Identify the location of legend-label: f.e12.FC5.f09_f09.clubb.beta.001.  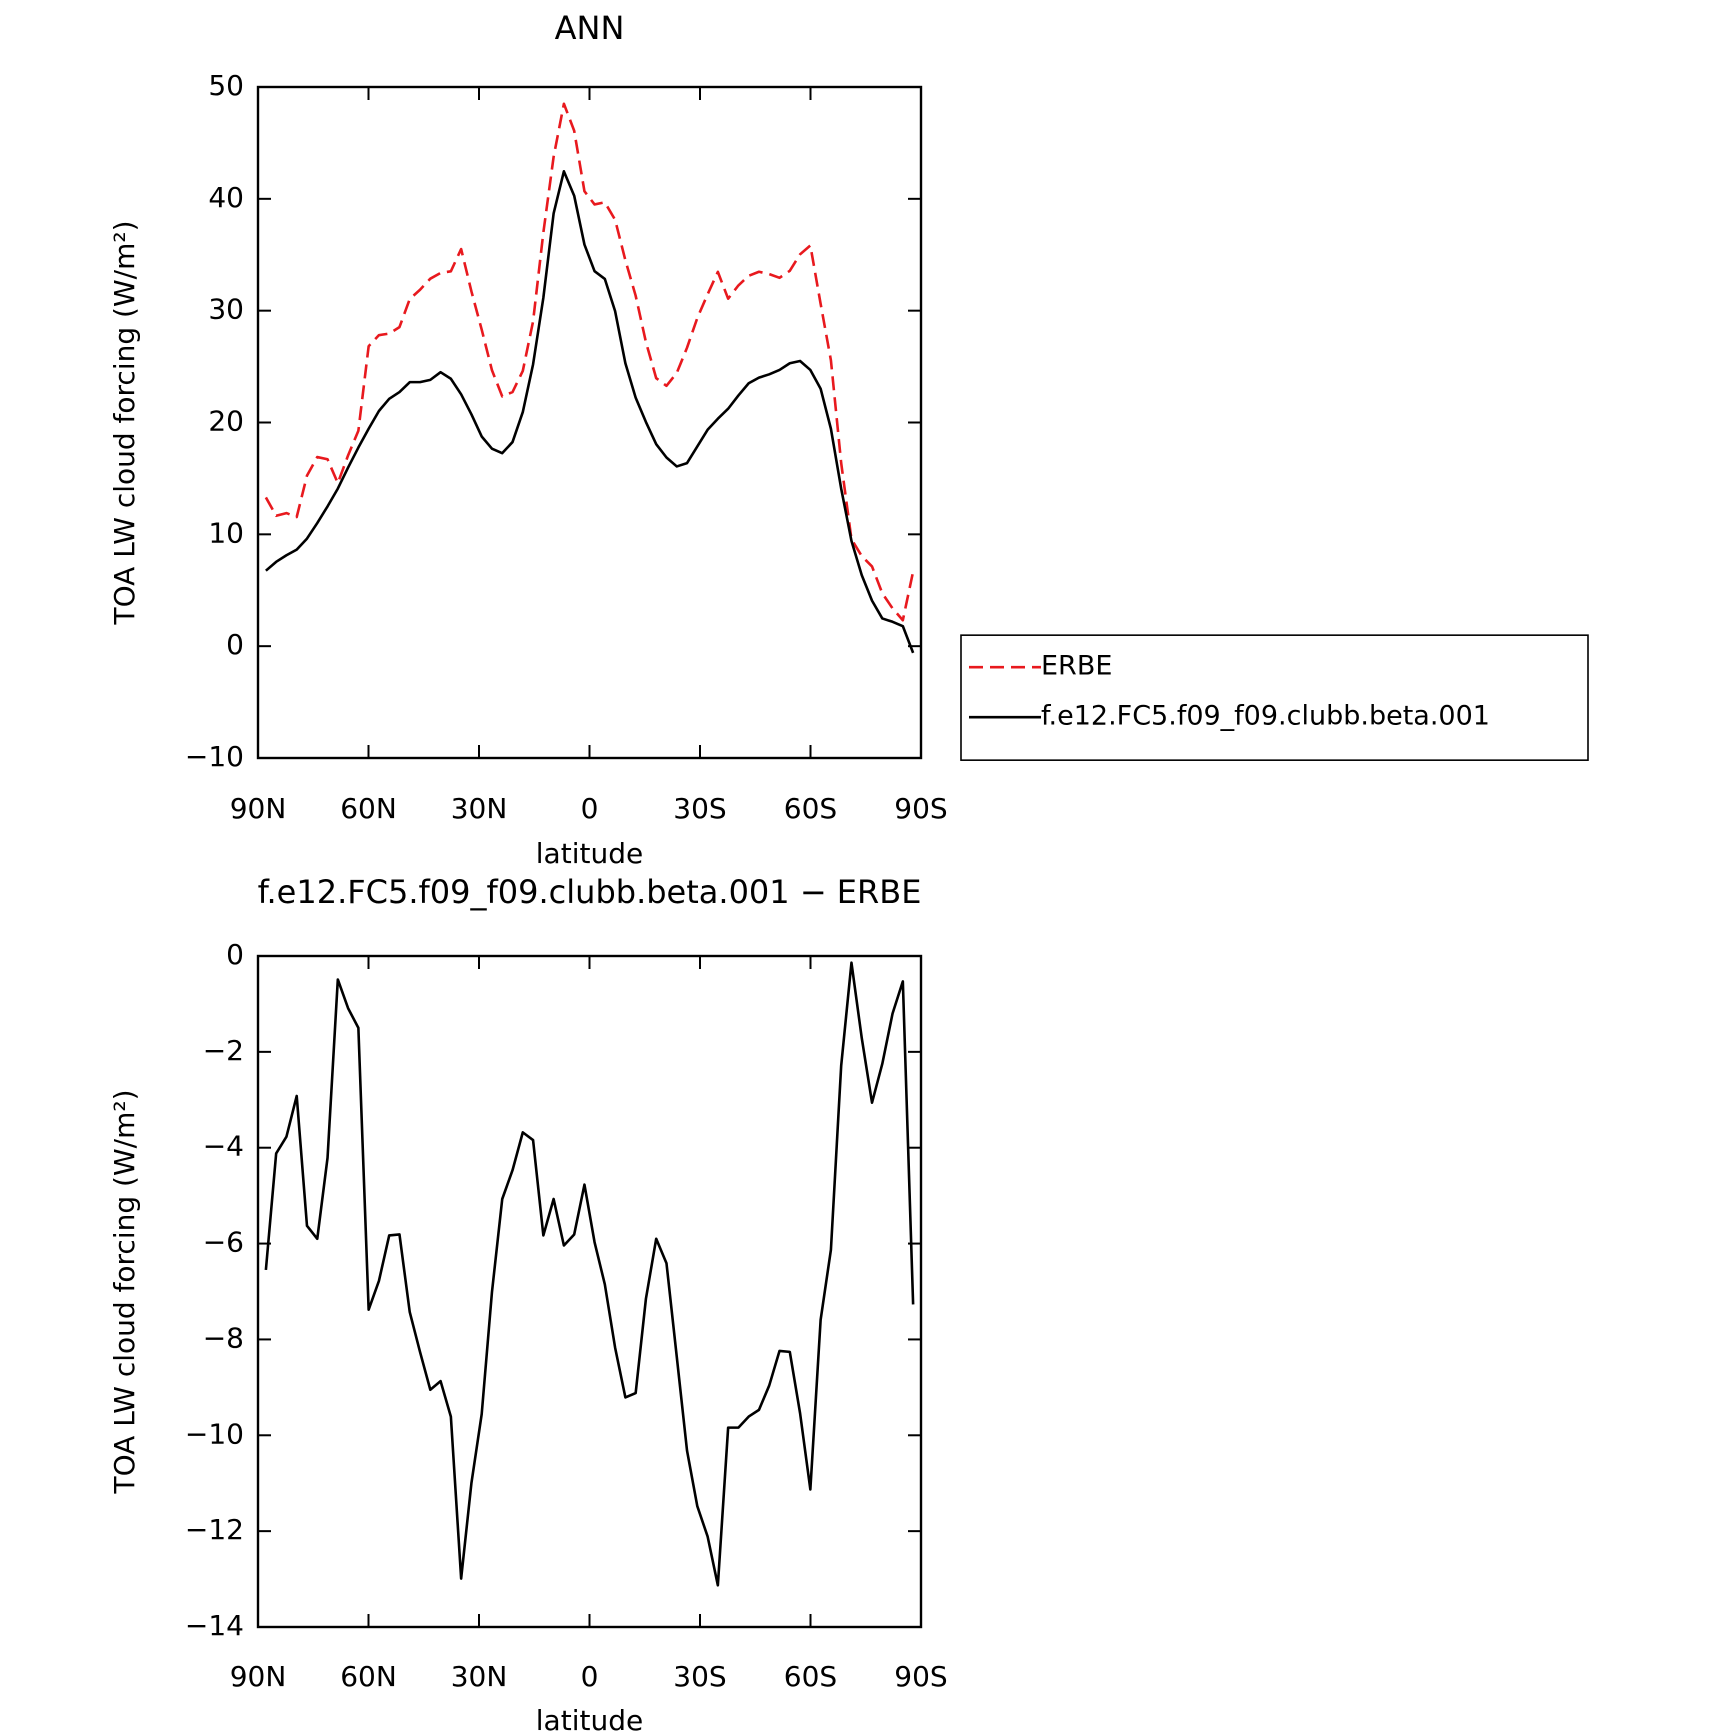
(1265, 716).